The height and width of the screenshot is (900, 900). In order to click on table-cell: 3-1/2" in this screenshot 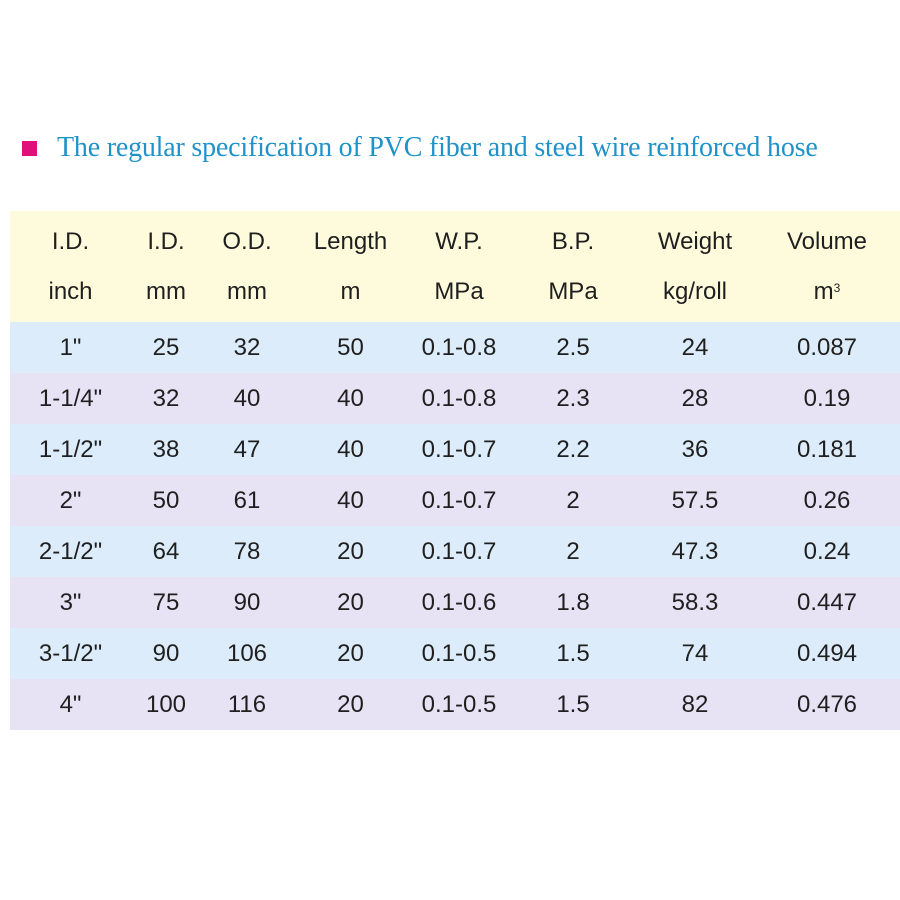, I will do `click(70, 653)`.